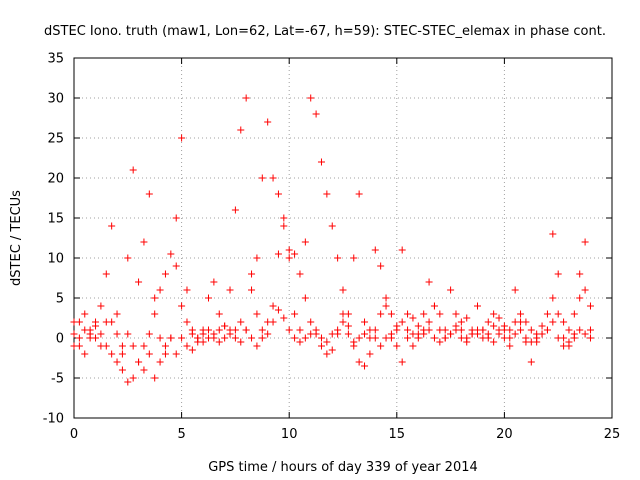  Describe the element at coordinates (74, 434) in the screenshot. I see `x-tick-label: 0` at that location.